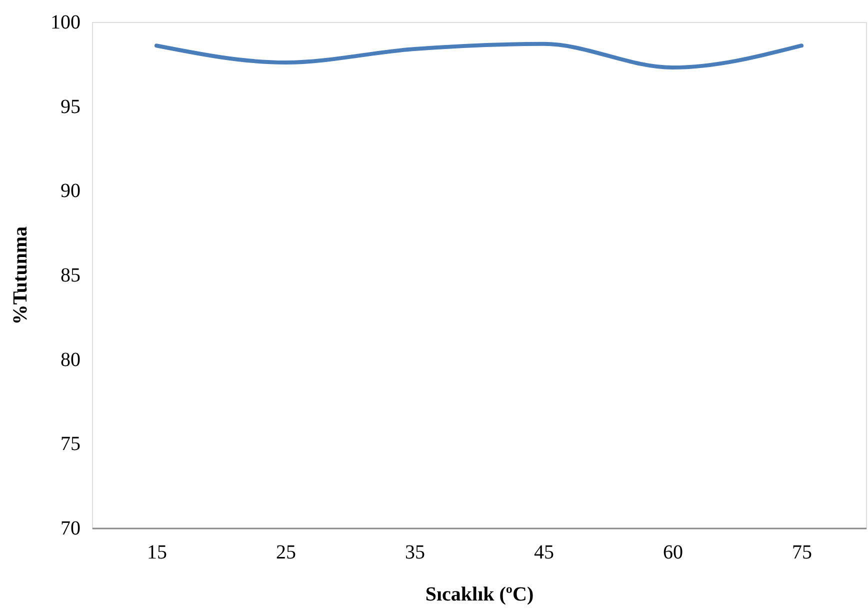 The height and width of the screenshot is (614, 868). I want to click on x-tick-label: 15, so click(157, 553).